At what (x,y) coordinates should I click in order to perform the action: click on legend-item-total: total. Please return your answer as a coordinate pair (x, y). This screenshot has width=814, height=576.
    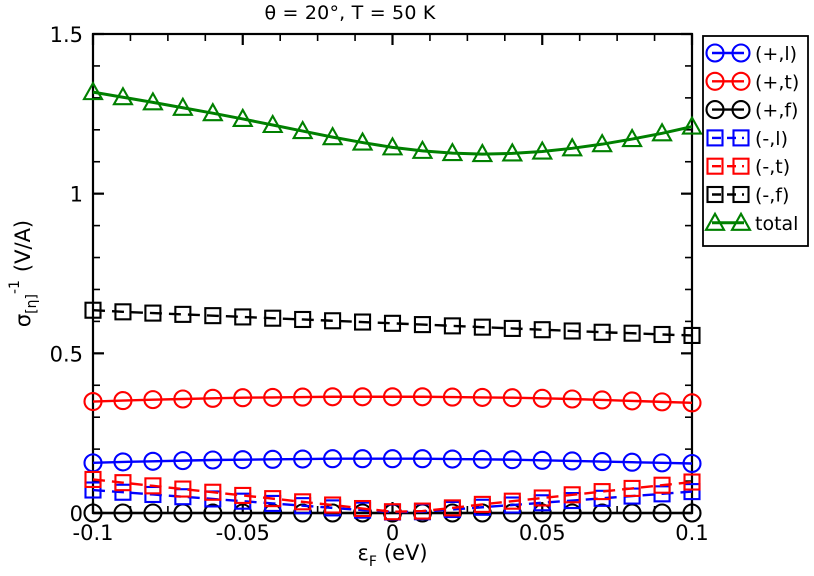
    Looking at the image, I should click on (751, 223).